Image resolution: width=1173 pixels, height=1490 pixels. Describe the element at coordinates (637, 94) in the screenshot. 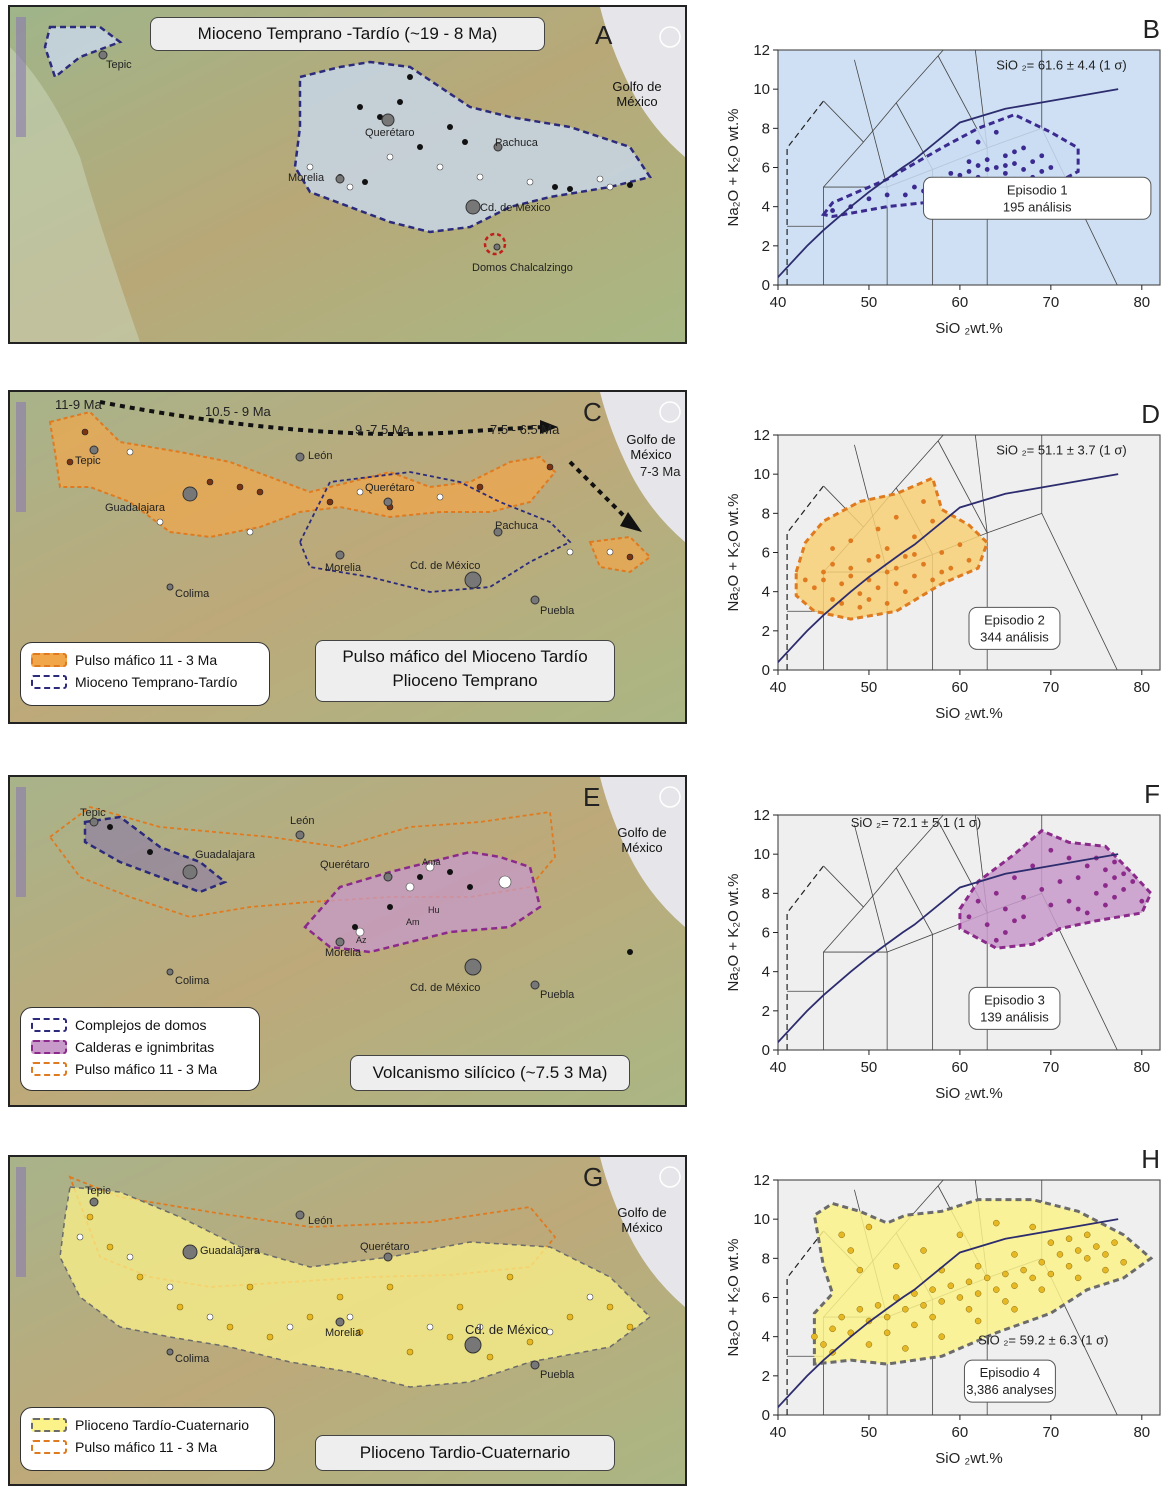

I see `gulf-label-a: Golfo de México` at that location.